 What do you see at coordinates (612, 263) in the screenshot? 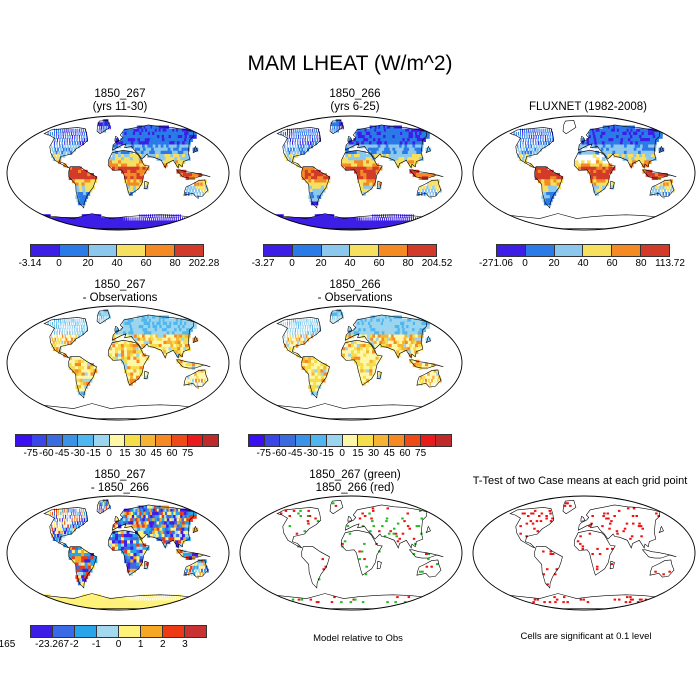
I see `colorbar-tick-label: 60` at bounding box center [612, 263].